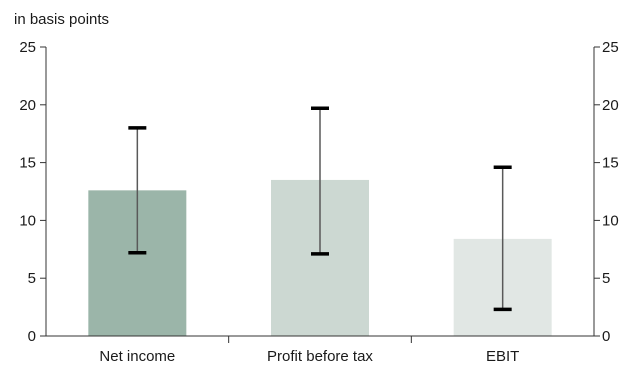  What do you see at coordinates (610, 220) in the screenshot?
I see `y-tick-label-right: 10` at bounding box center [610, 220].